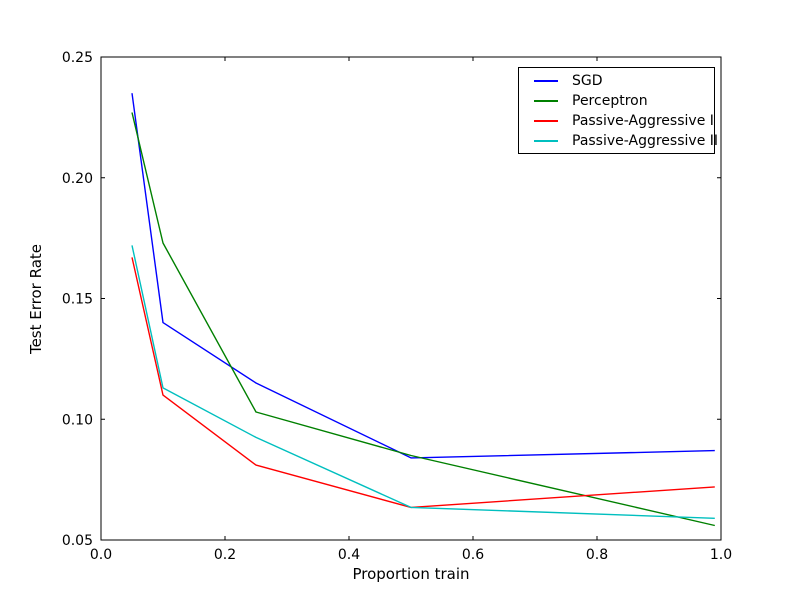 This screenshot has width=800, height=600. What do you see at coordinates (473, 555) in the screenshot?
I see `x-tick-label: 0.6` at bounding box center [473, 555].